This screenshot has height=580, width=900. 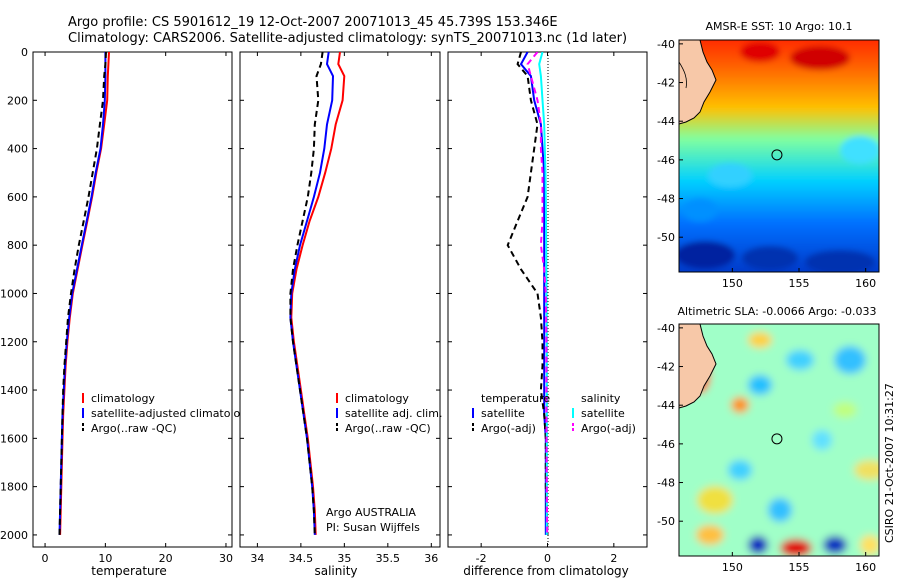 What do you see at coordinates (335, 571) in the screenshot?
I see `salinity-xlabel: salinity` at bounding box center [335, 571].